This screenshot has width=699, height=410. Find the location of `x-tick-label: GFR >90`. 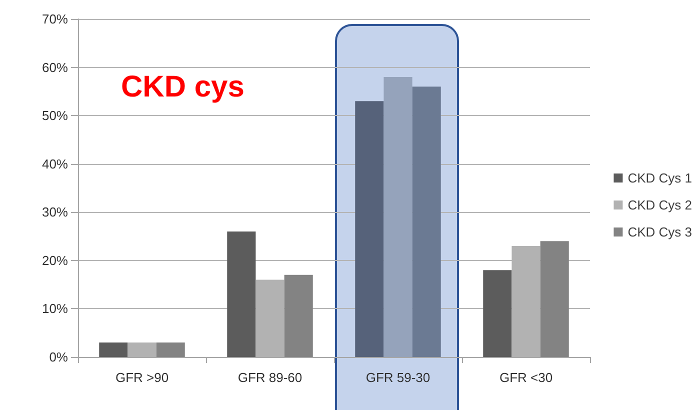

x-tick-label: GFR >90 is located at coordinates (142, 377).